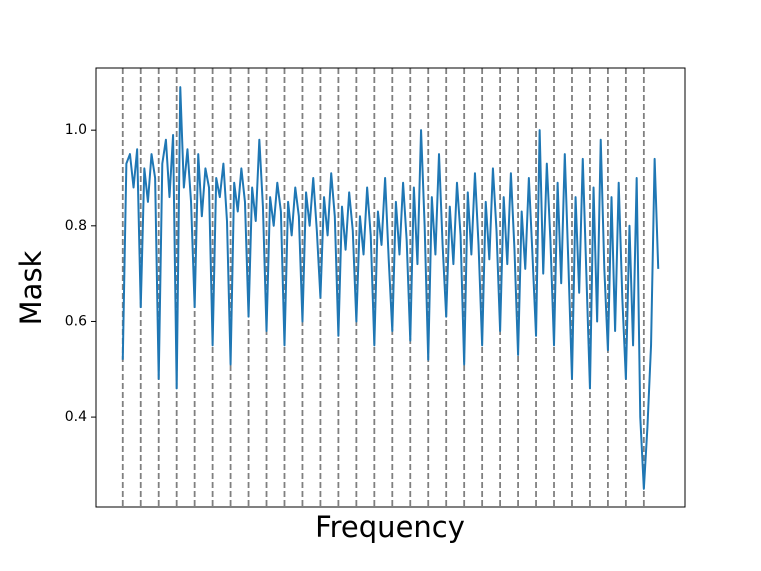  Describe the element at coordinates (76, 226) in the screenshot. I see `y-tick-label: 0.8` at that location.